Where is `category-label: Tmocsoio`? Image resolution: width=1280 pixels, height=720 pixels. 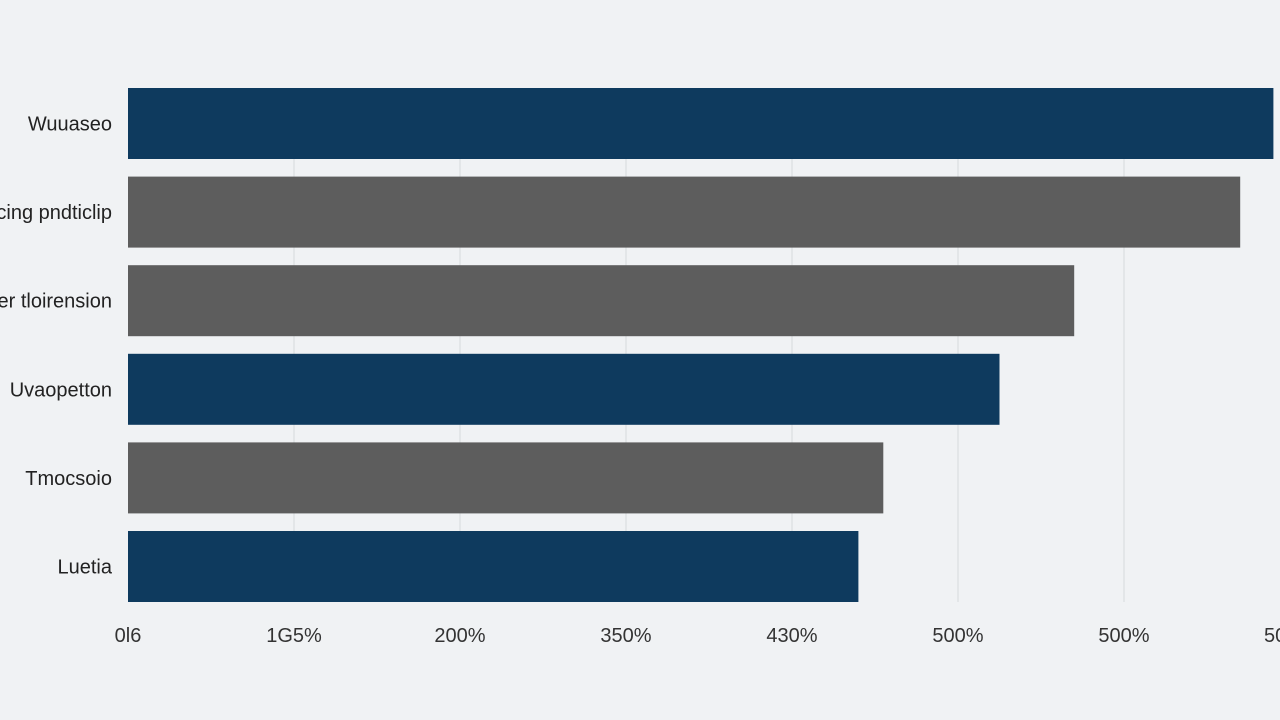 category-label: Tmocsoio is located at coordinates (68, 479).